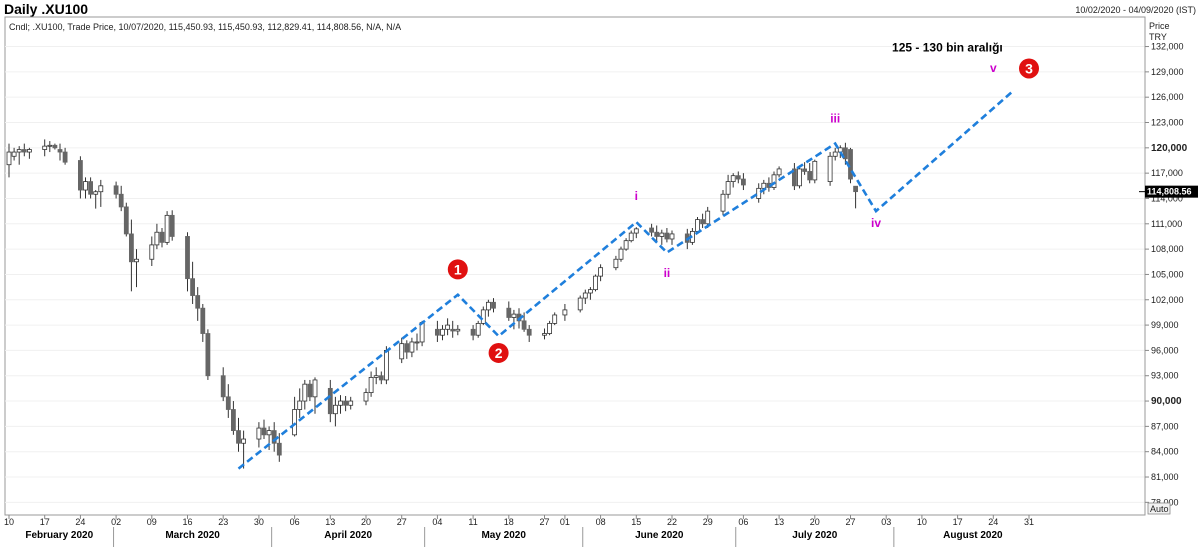 This screenshot has height=553, width=1200. Describe the element at coordinates (499, 353) in the screenshot. I see `wave-marker-number: 2` at that location.